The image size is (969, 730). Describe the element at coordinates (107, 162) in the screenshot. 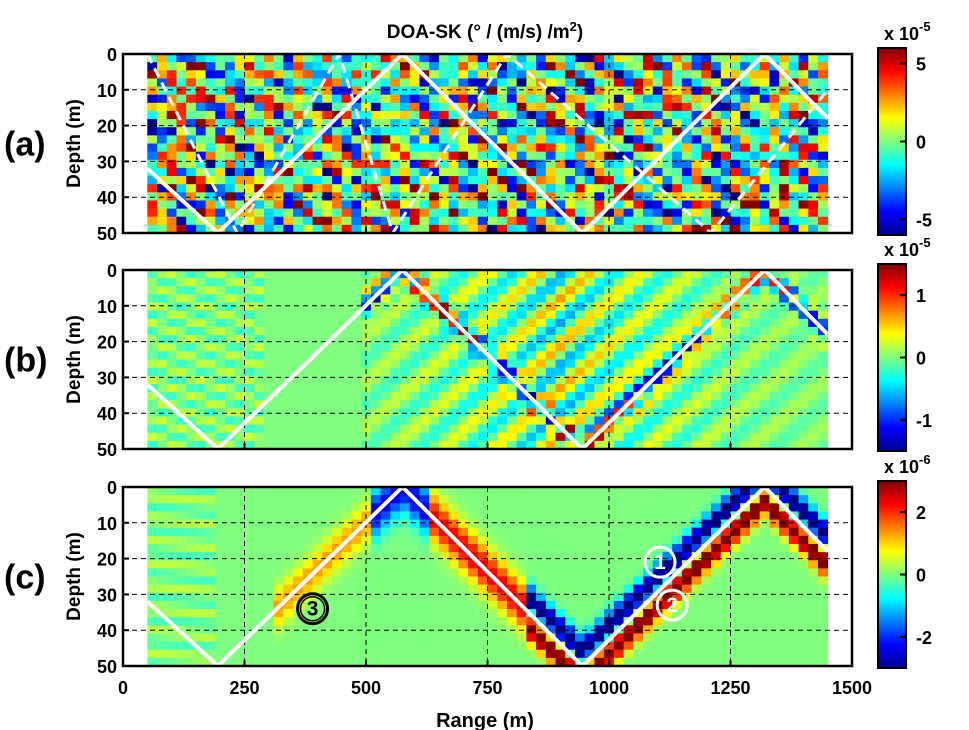

I see `y-tick-label: 30` at that location.